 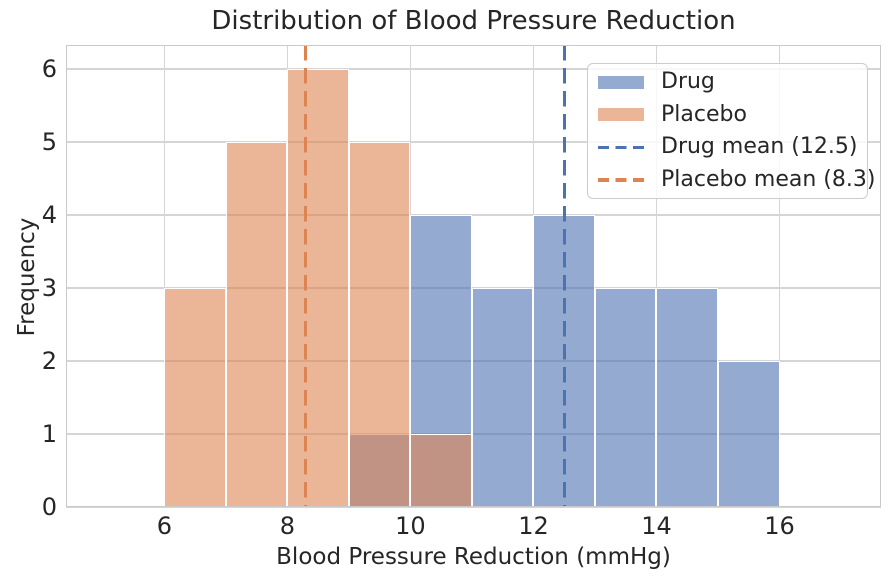 What do you see at coordinates (688, 82) in the screenshot?
I see `legend-label-drug: Drug` at bounding box center [688, 82].